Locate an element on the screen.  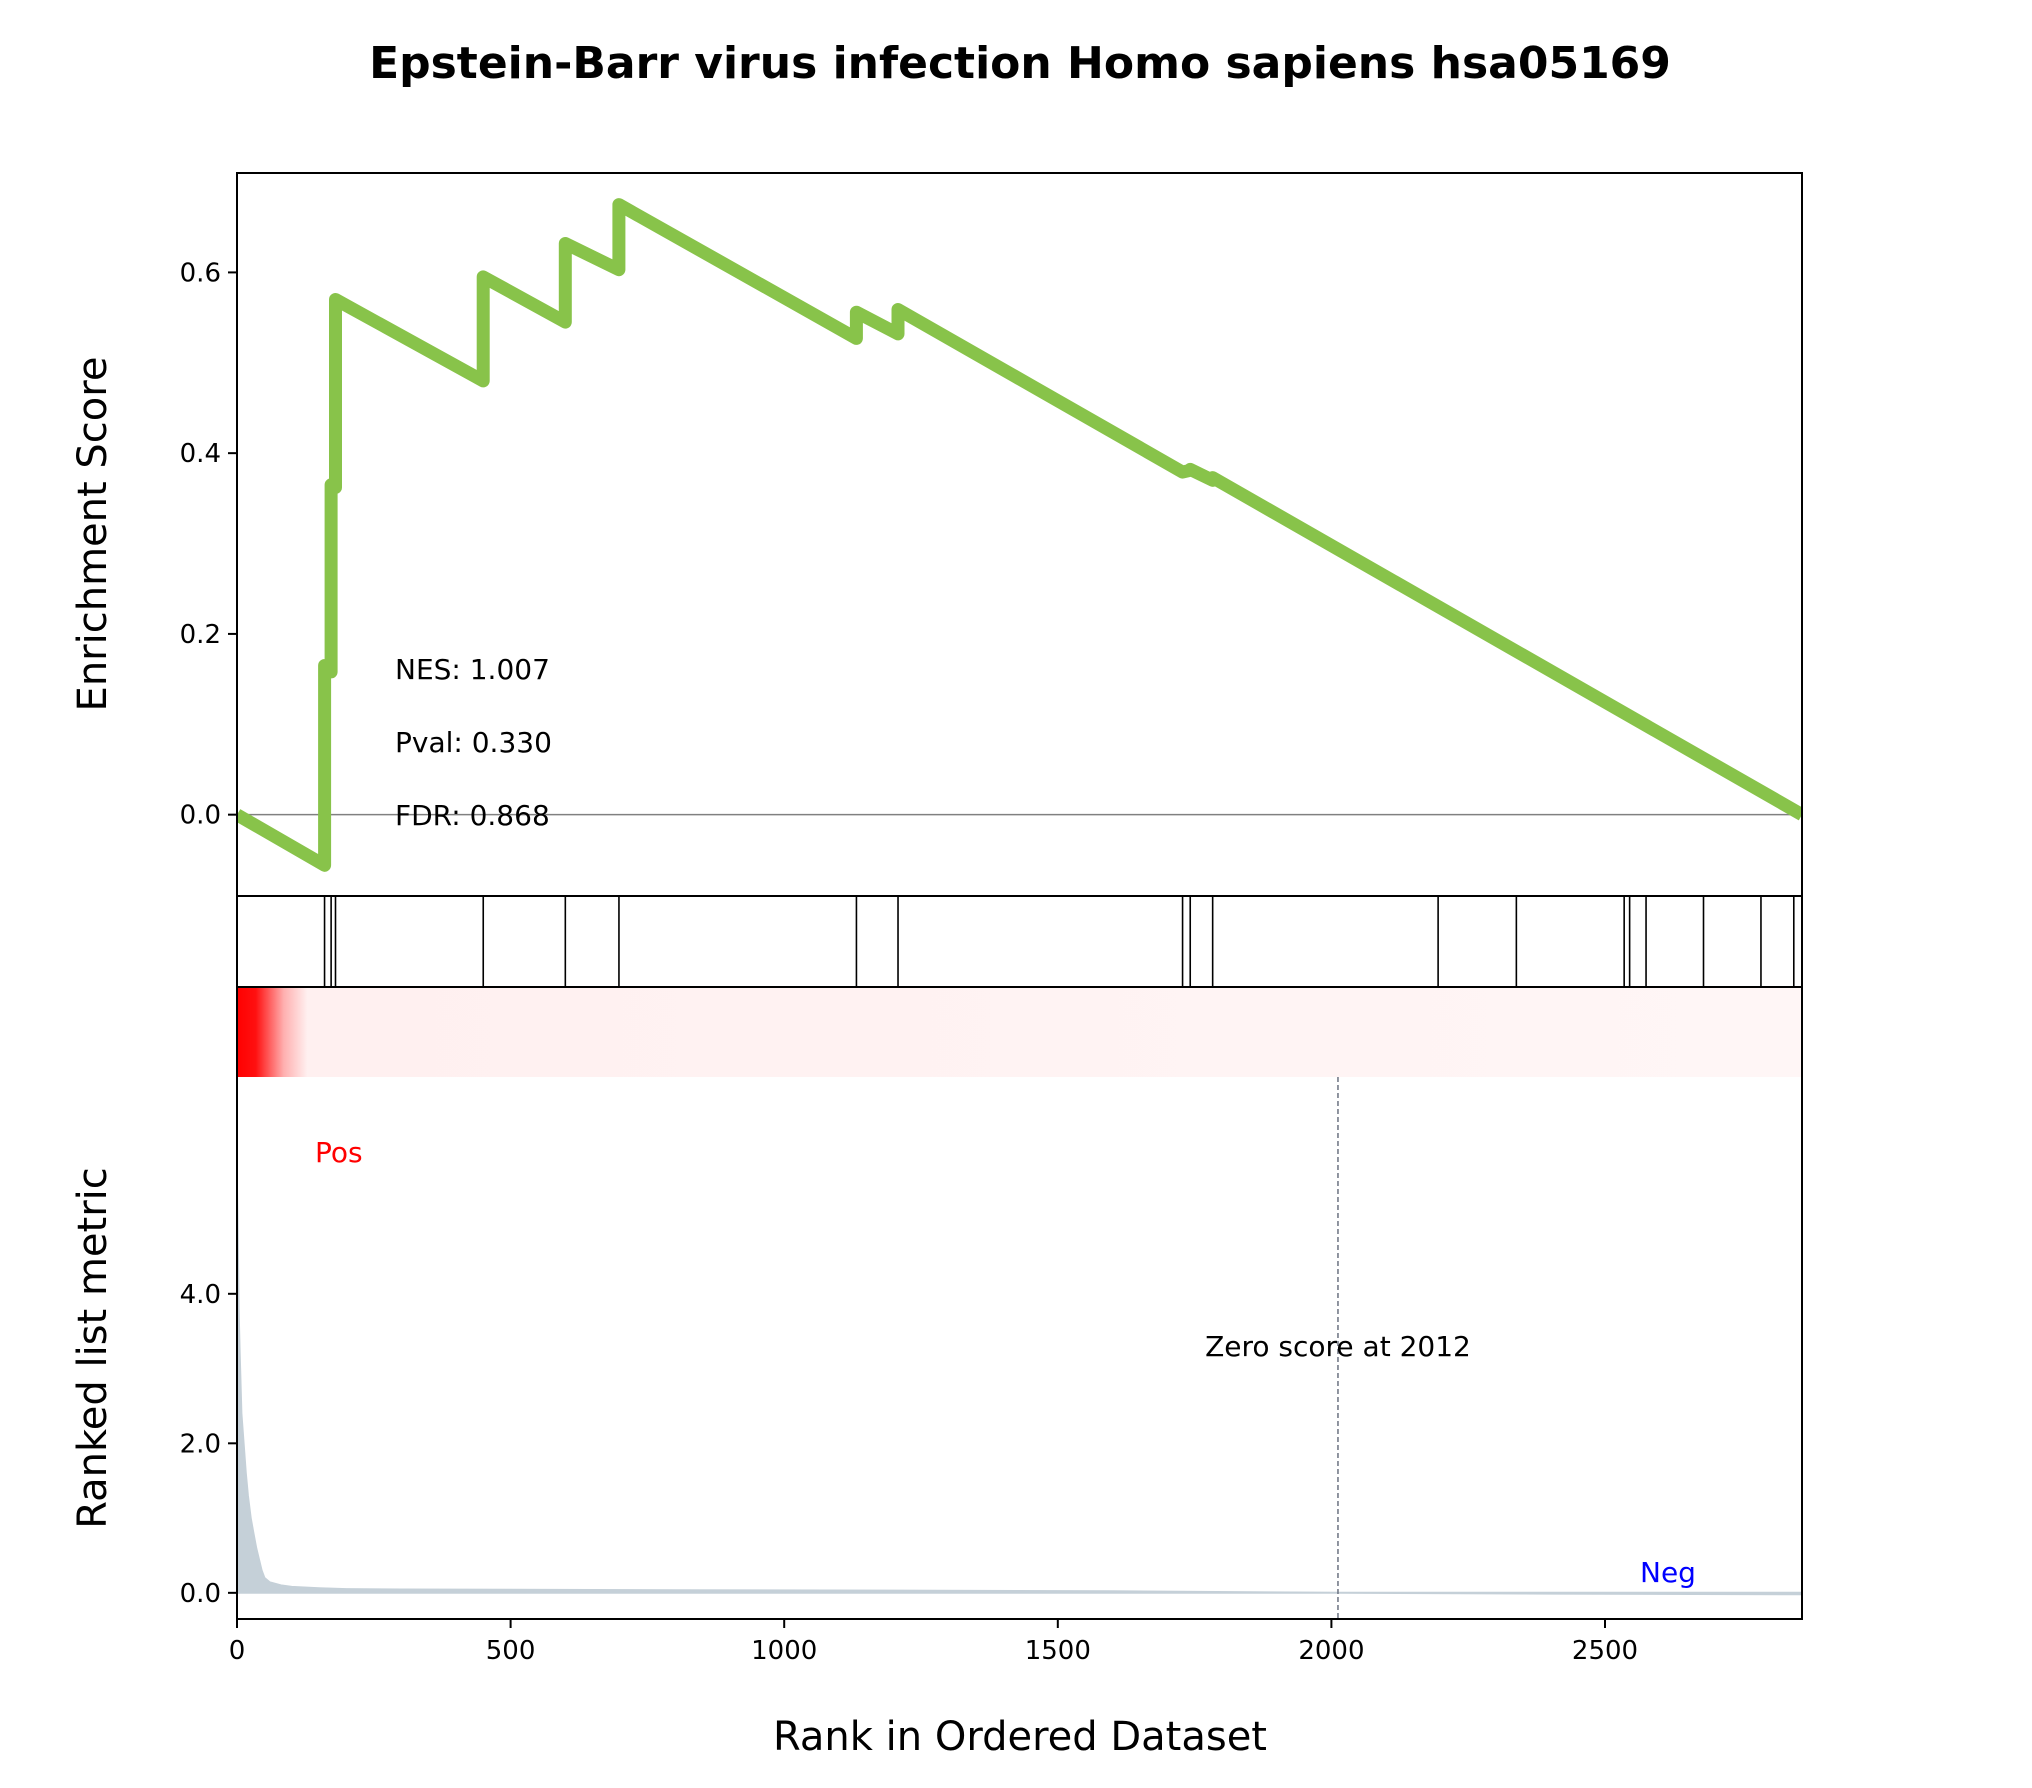
x-tick-label: 2500 is located at coordinates (1605, 1651).